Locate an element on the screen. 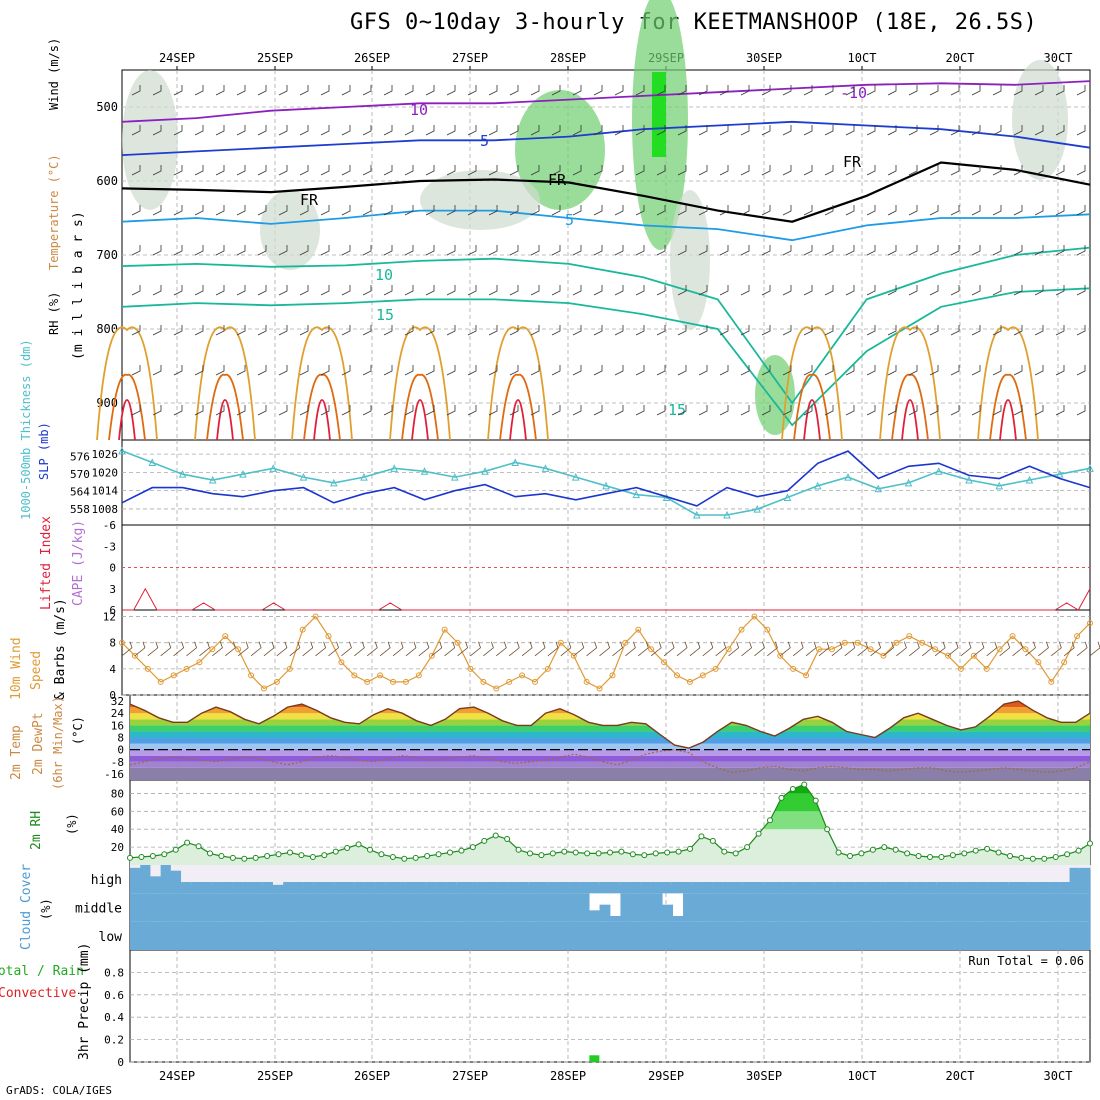  top-date-label: 27SEP is located at coordinates (470, 58).